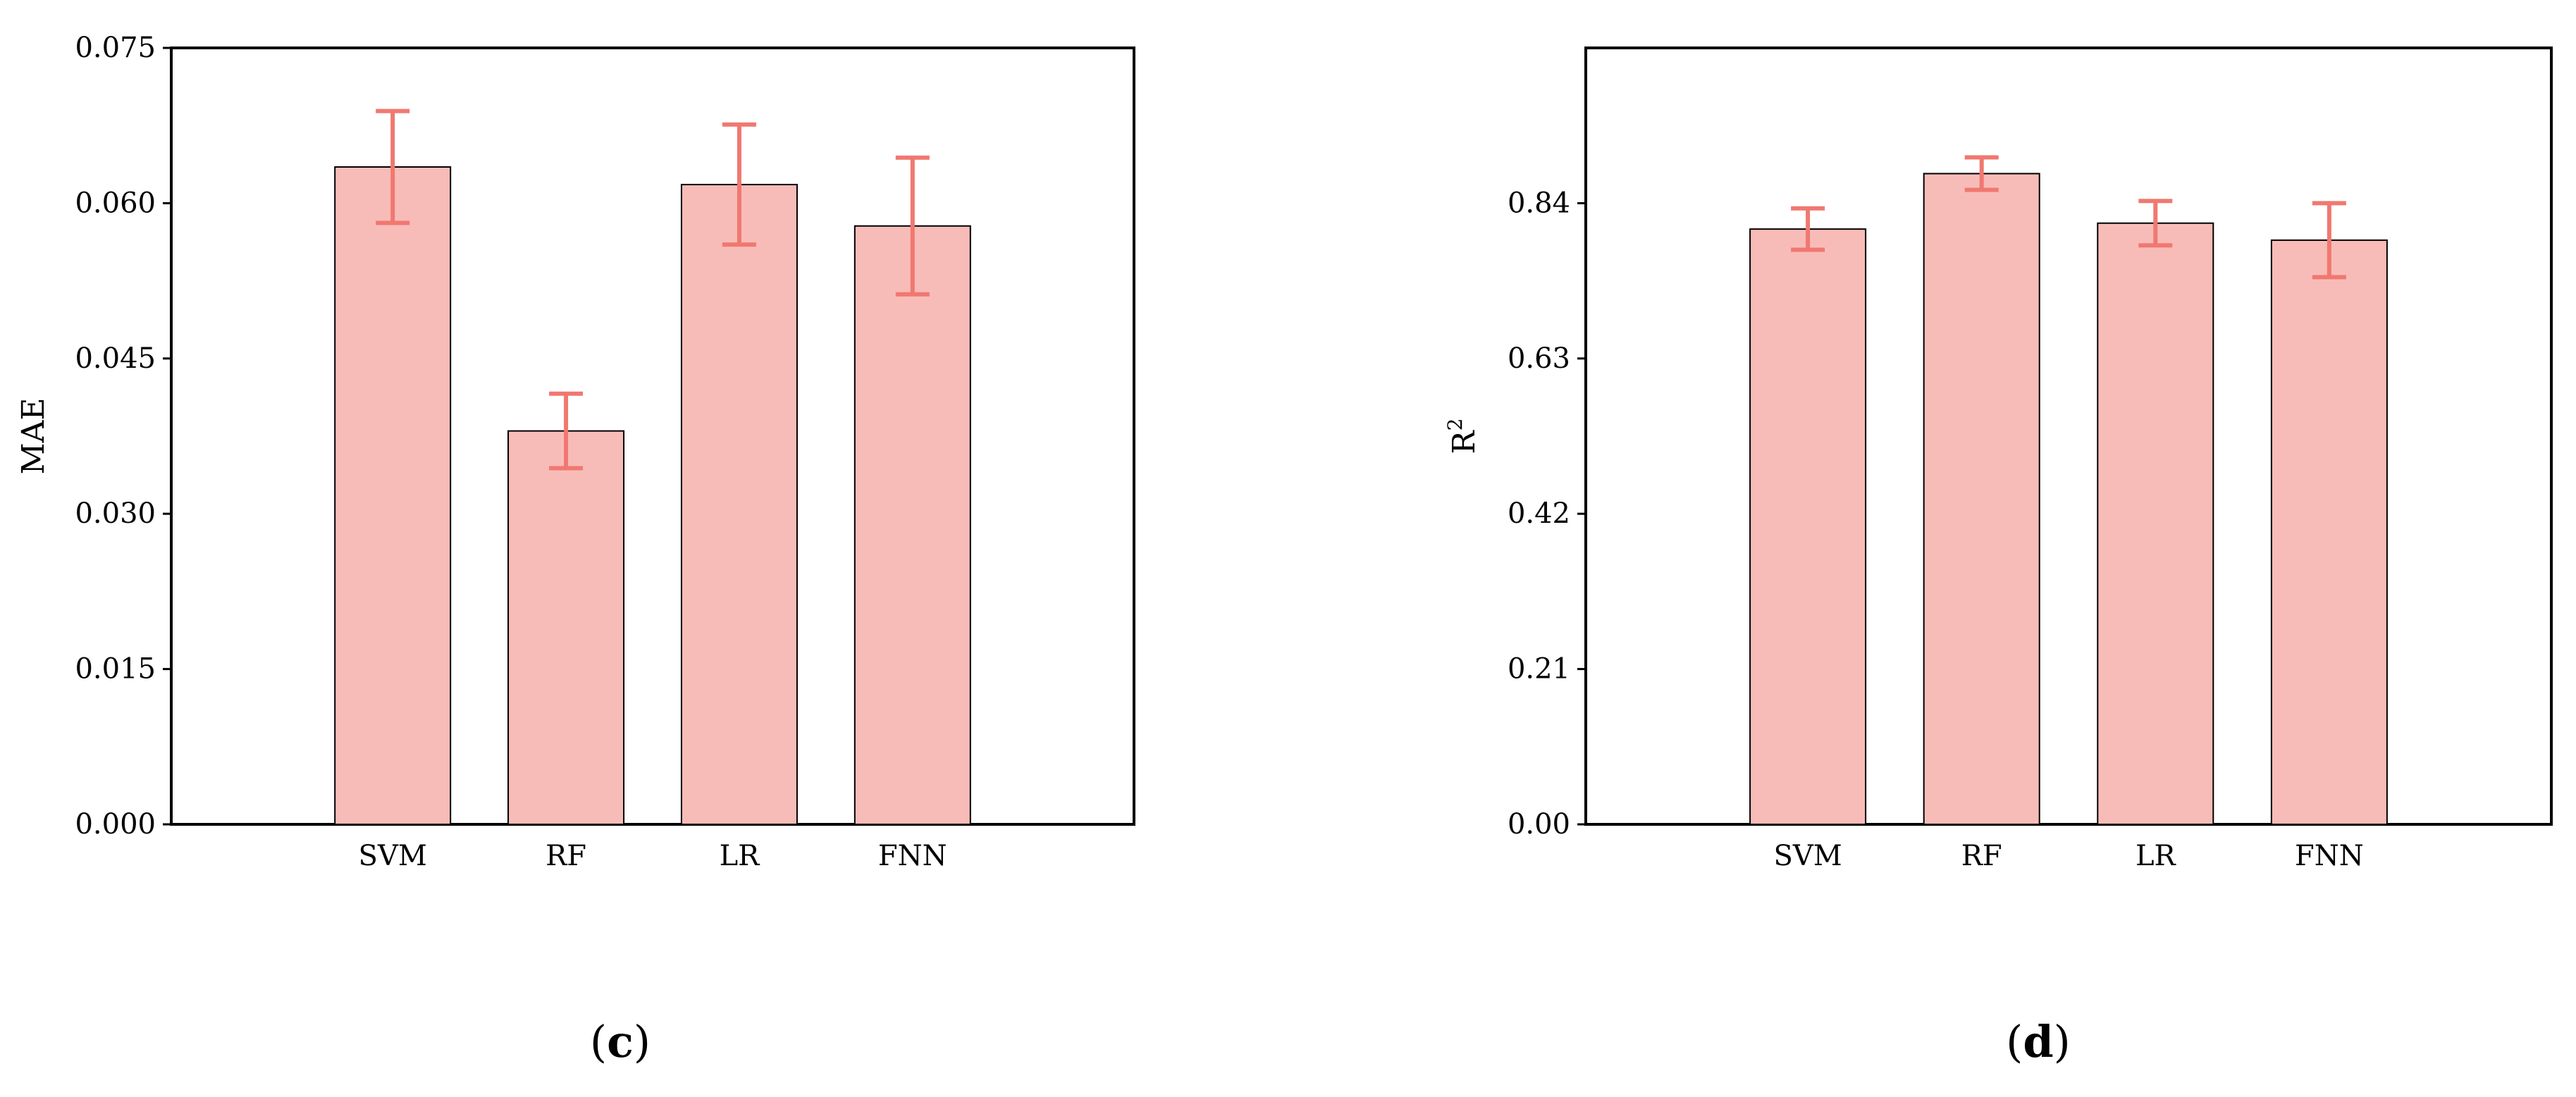  I want to click on y-axis-label: R2, so click(1462, 437).